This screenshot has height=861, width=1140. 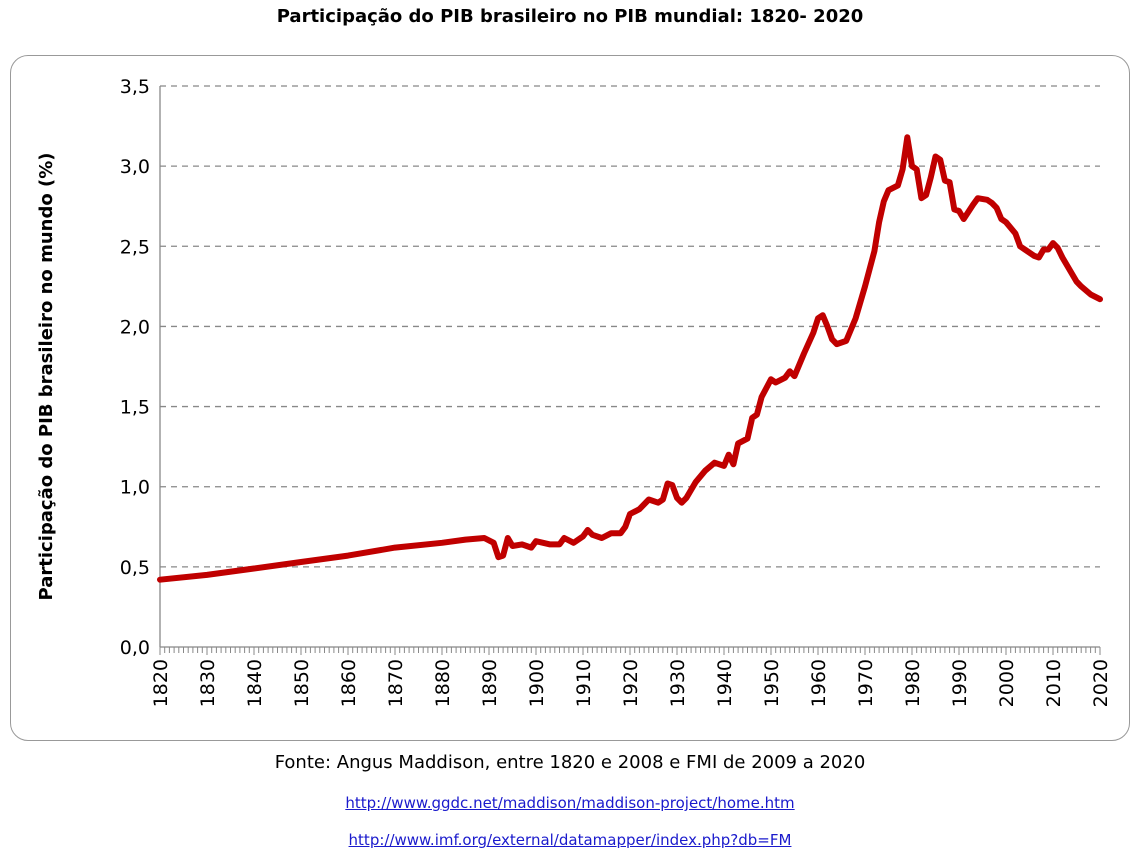 What do you see at coordinates (135, 648) in the screenshot?
I see `y-tick-label: 0,0` at bounding box center [135, 648].